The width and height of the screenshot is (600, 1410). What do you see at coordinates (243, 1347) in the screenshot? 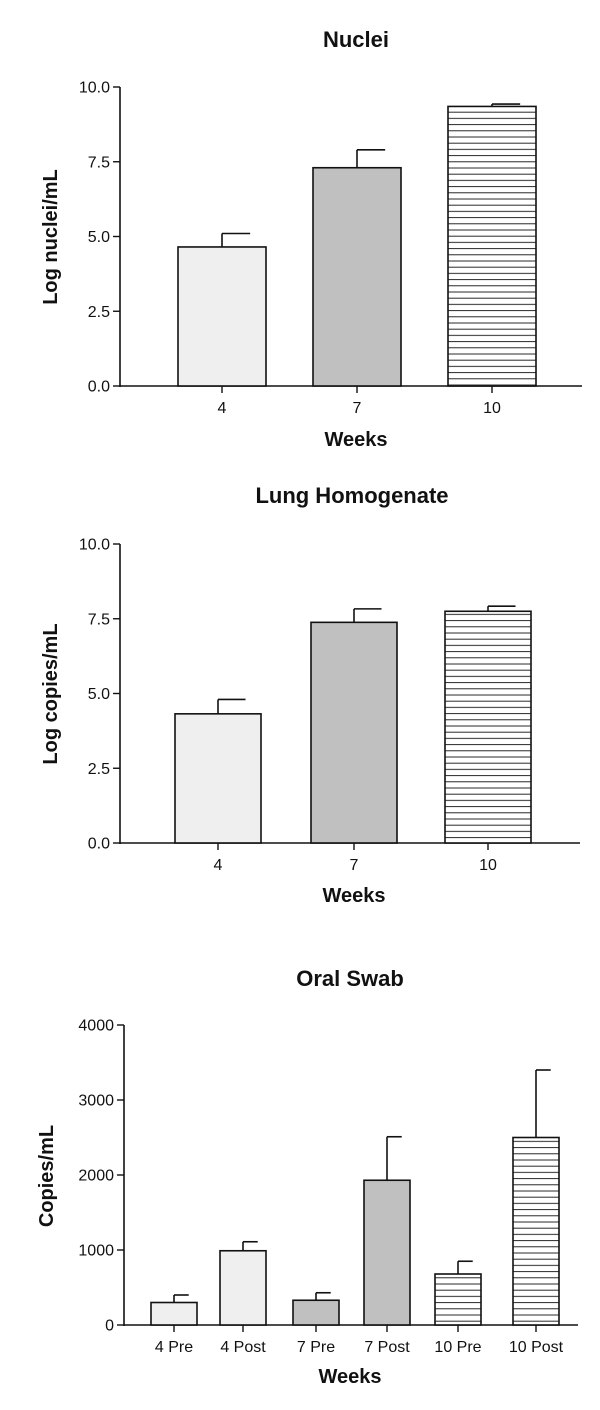
I see `x-tick-label: 4 Post` at bounding box center [243, 1347].